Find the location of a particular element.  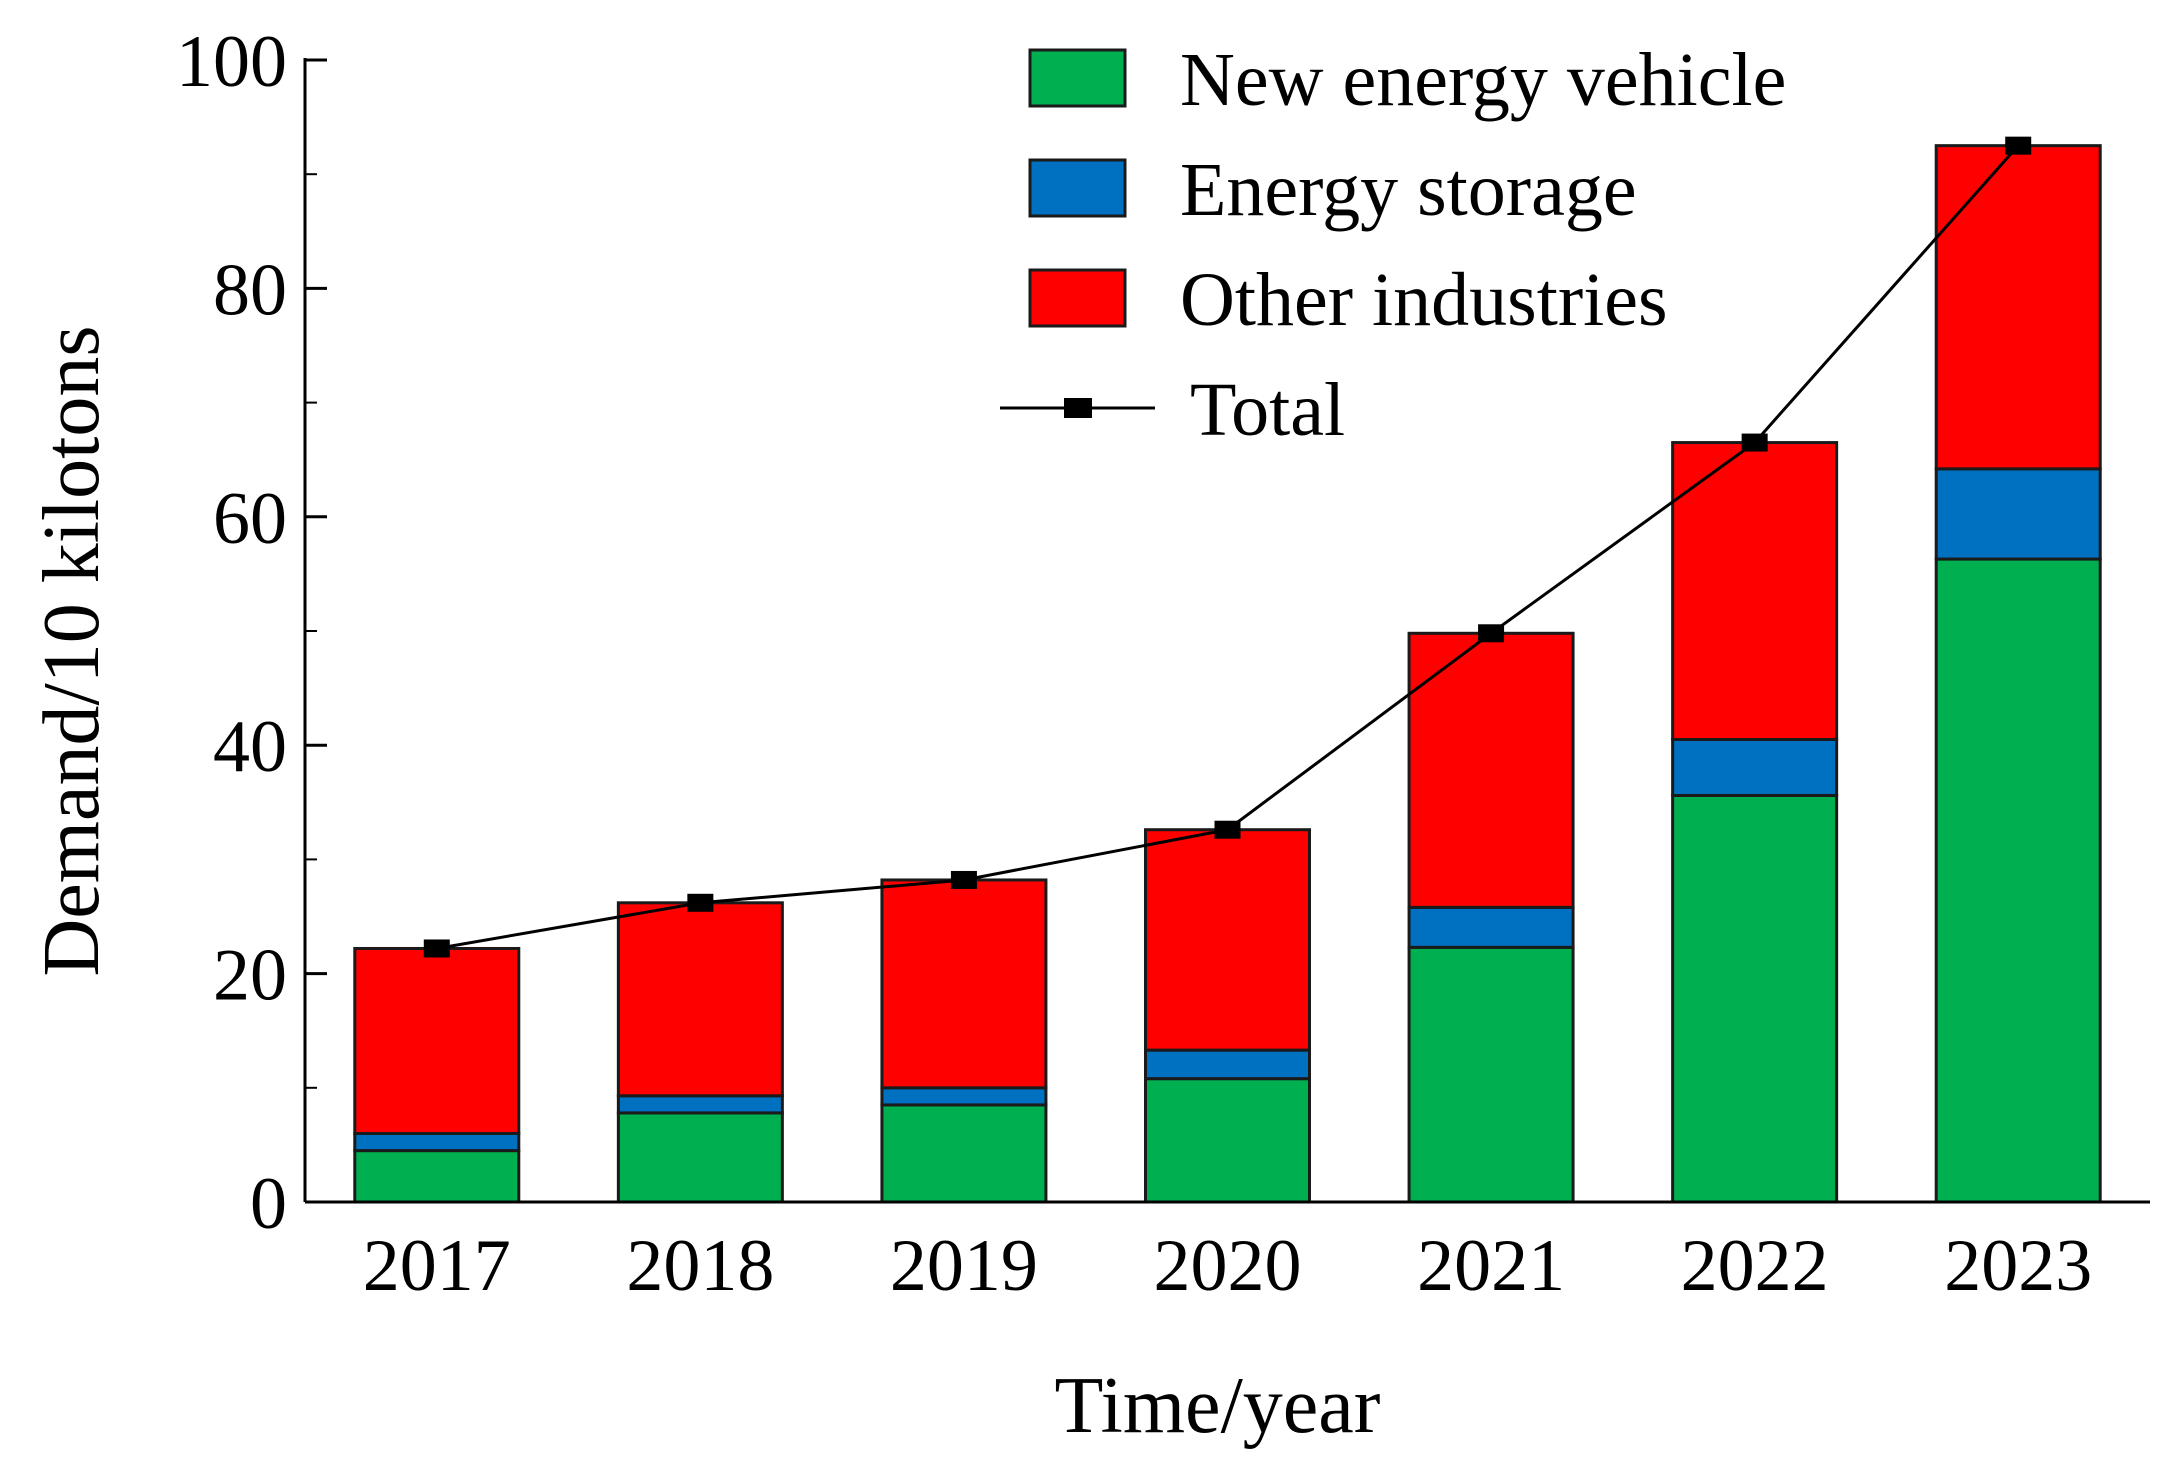

total-marker-2021 is located at coordinates (1491, 633).